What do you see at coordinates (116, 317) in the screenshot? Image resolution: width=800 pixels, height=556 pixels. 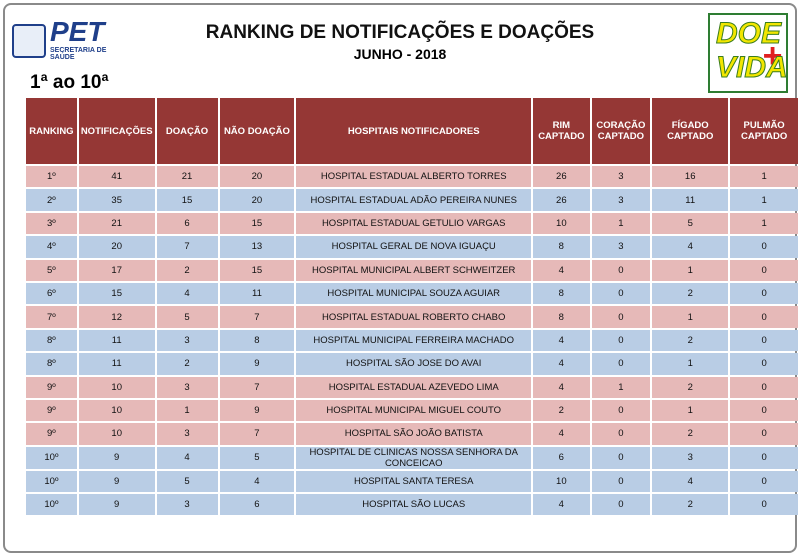 I see `table-cell: 12` at bounding box center [116, 317].